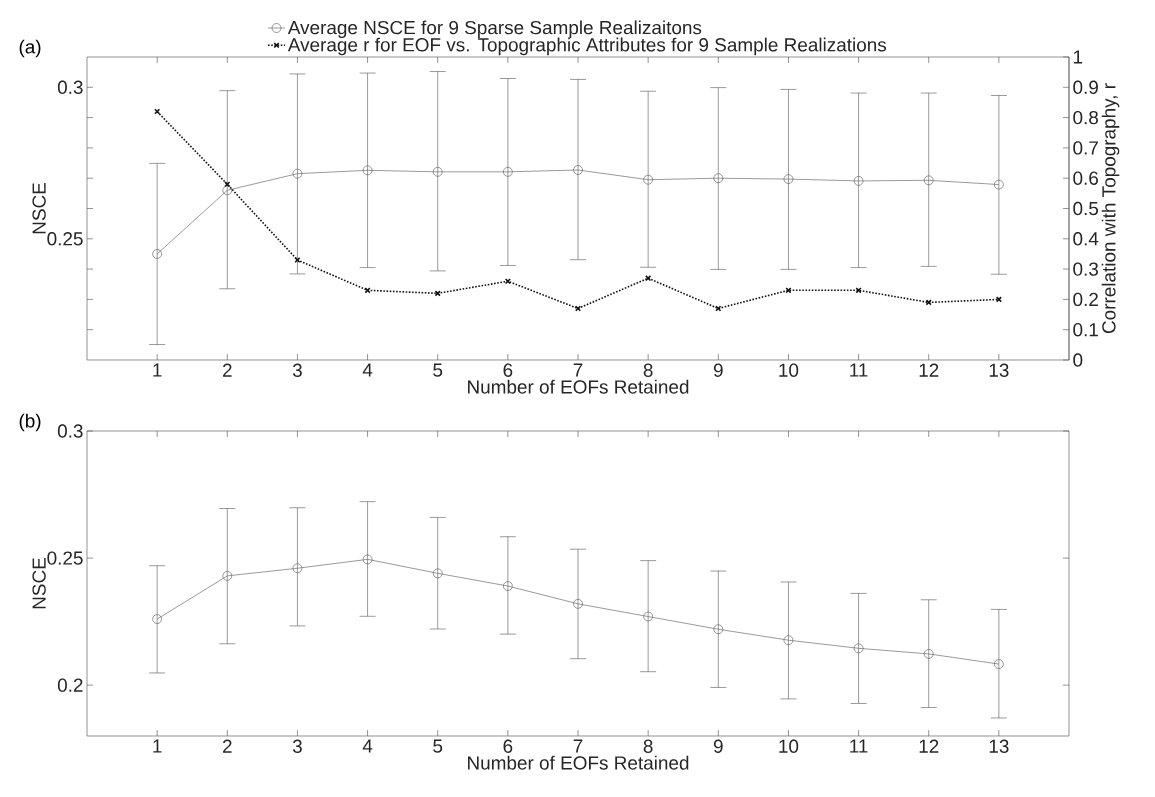 The width and height of the screenshot is (1155, 797). What do you see at coordinates (1085, 329) in the screenshot?
I see `y2-tick-label: 0.1` at bounding box center [1085, 329].